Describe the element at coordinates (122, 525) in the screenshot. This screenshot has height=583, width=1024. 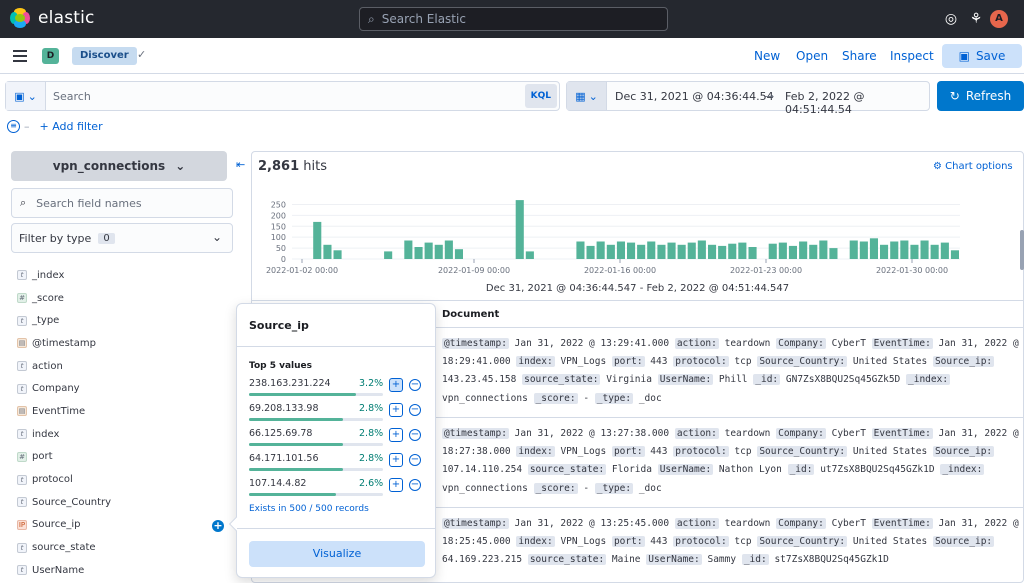
I see `field-item: IP Source_ip +` at that location.